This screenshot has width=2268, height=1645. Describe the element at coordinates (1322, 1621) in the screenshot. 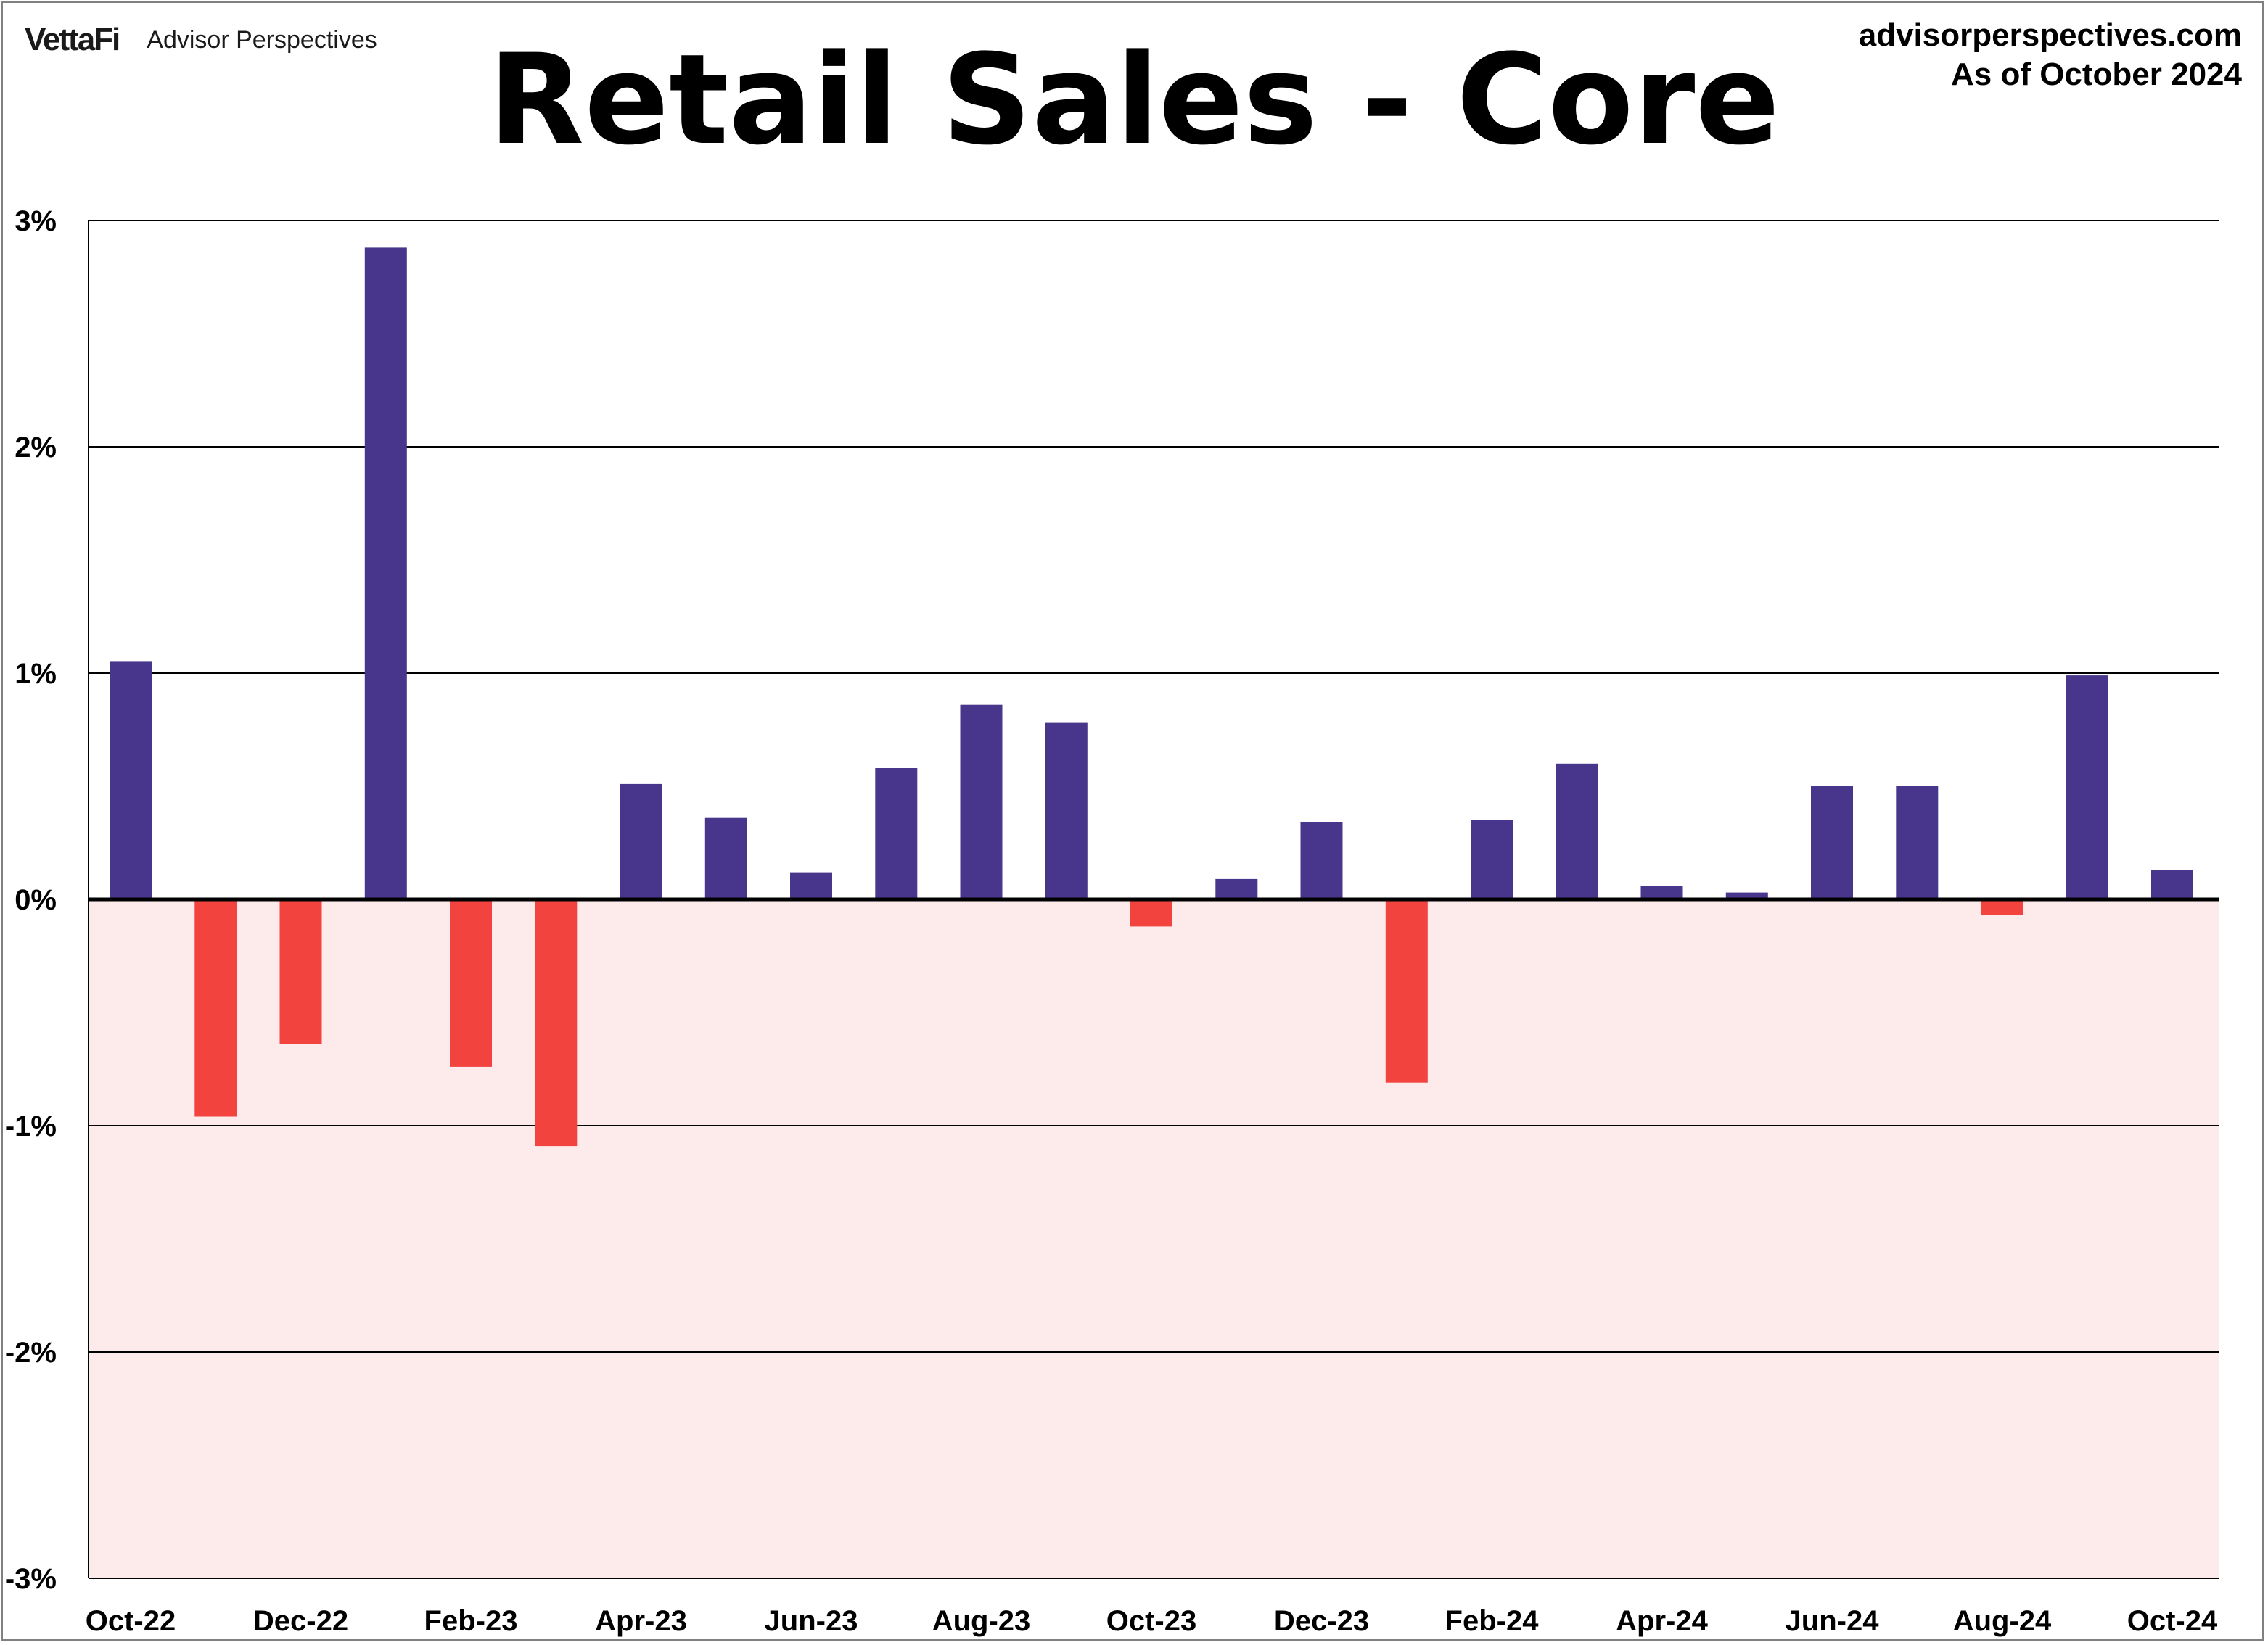

I see `x-tick-label: Dec-23` at that location.